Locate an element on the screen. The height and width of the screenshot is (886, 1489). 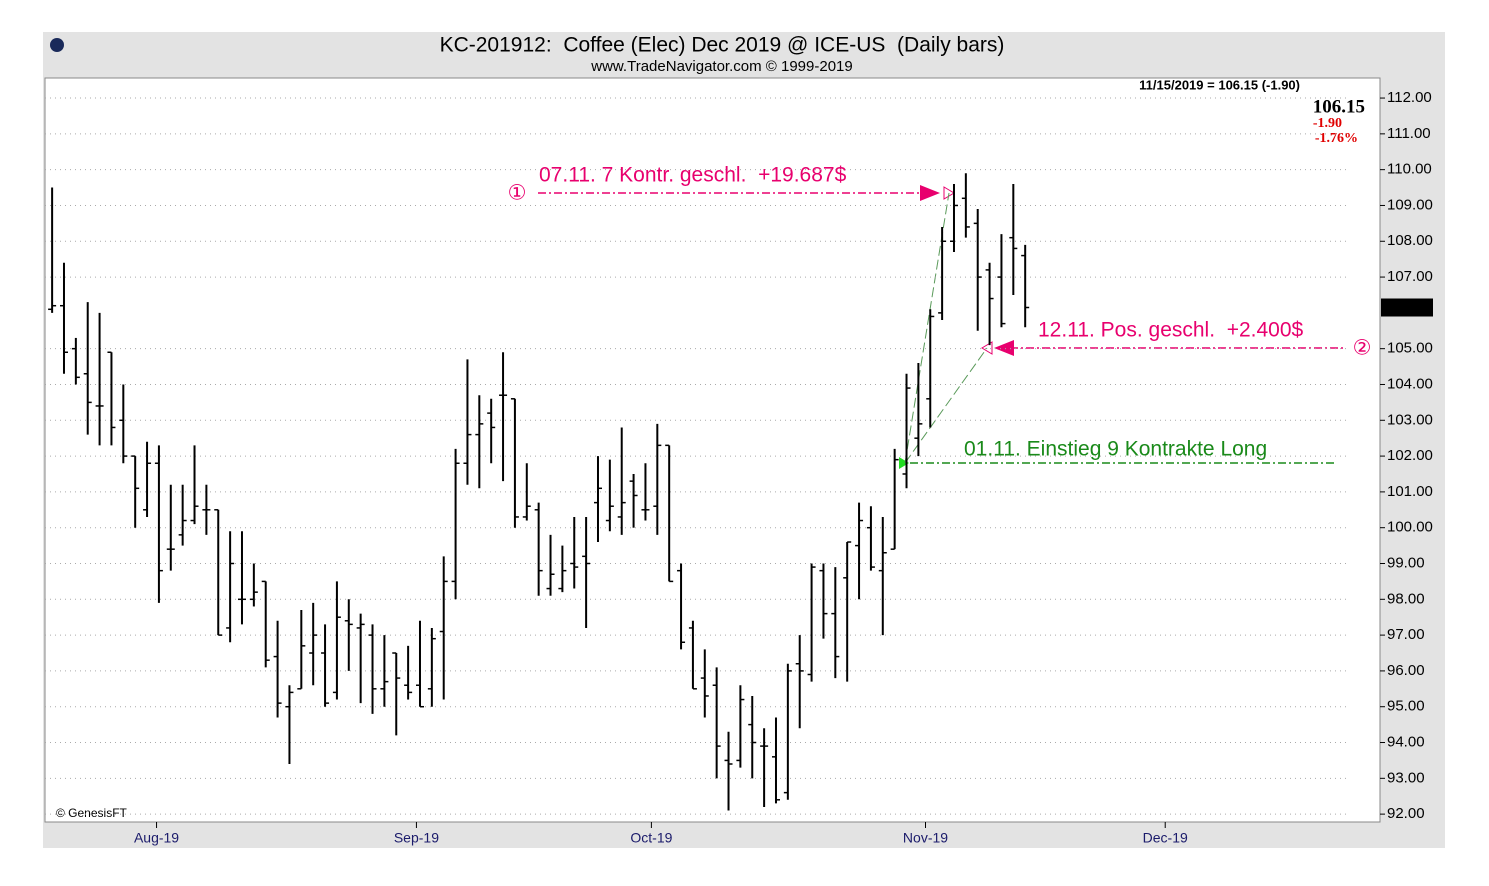
y-tick-label: 112.00 is located at coordinates (1409, 97).